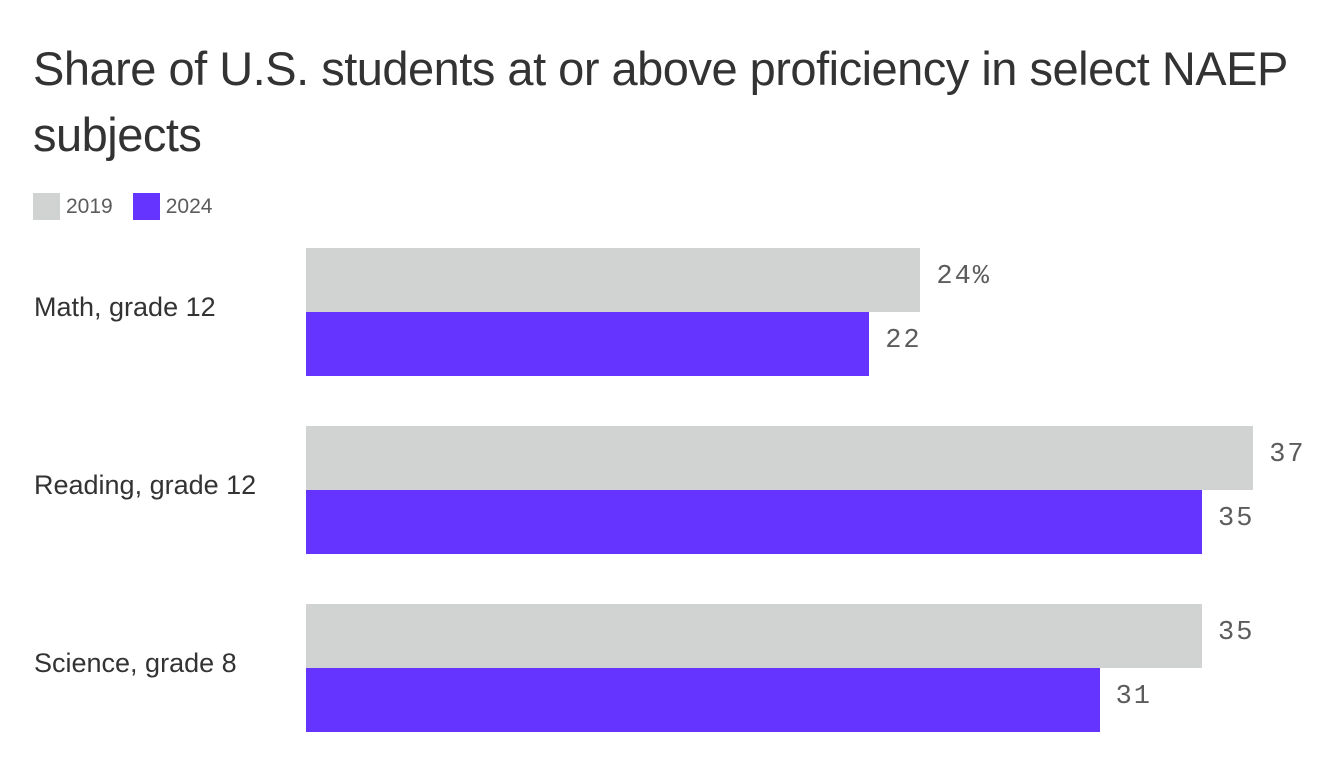  I want to click on category-label: Reading, grade 12, so click(145, 485).